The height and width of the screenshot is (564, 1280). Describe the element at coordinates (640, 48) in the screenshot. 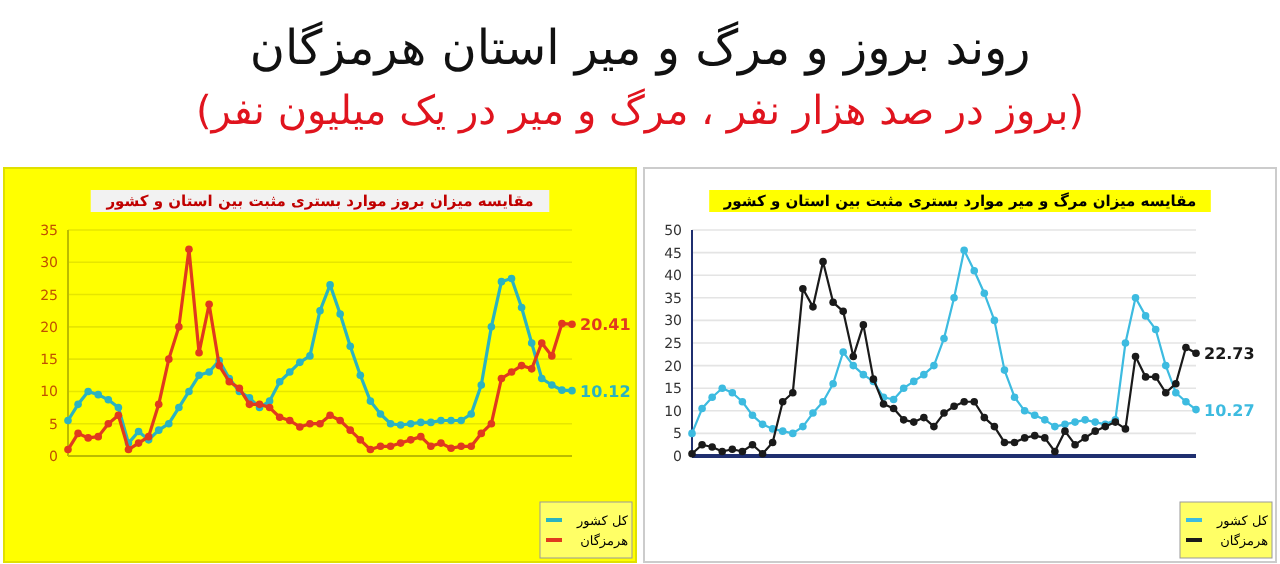

I see `text: روند بروز و مرگ و میر استان هرمزگان` at that location.